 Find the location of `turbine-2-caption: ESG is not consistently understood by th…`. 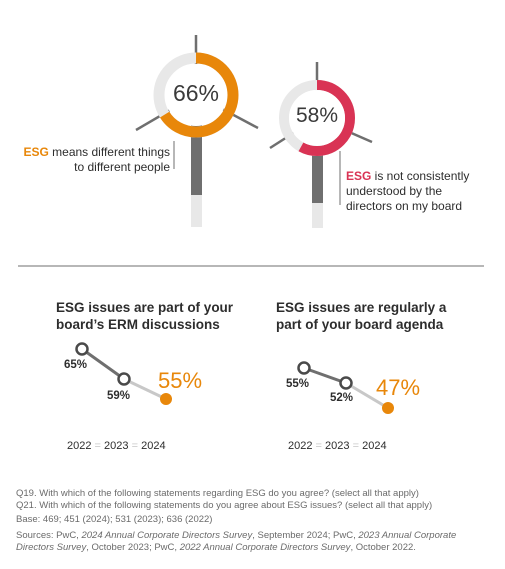

turbine-2-caption: ESG is not consistently understood by th… is located at coordinates (421, 191).